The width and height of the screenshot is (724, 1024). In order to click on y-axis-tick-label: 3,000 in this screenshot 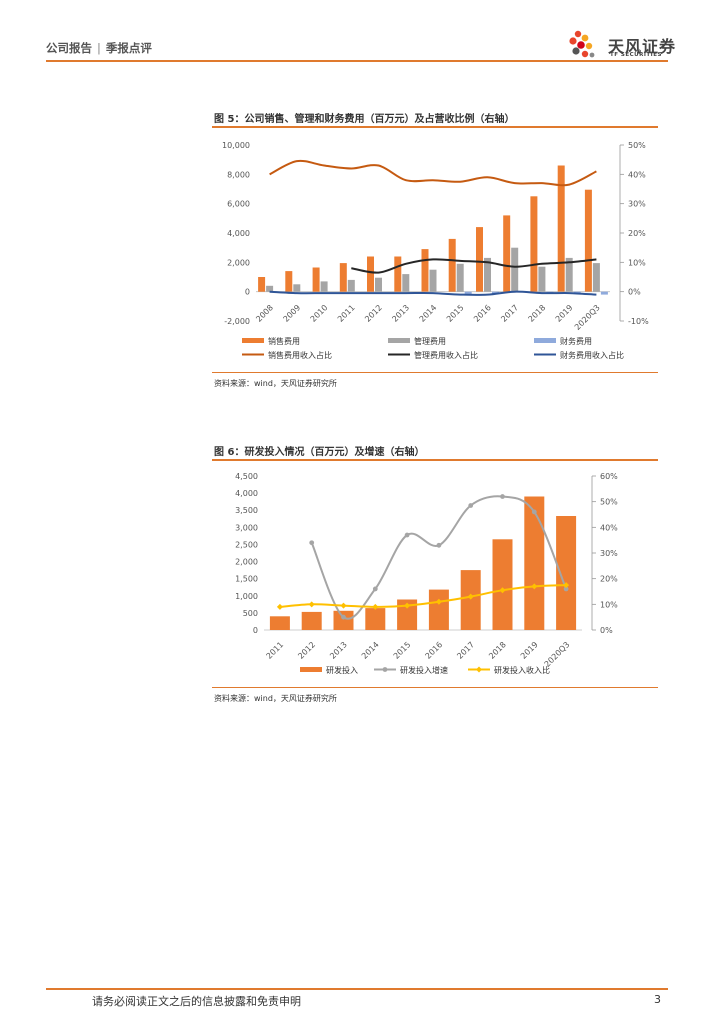, I will do `click(246, 527)`.